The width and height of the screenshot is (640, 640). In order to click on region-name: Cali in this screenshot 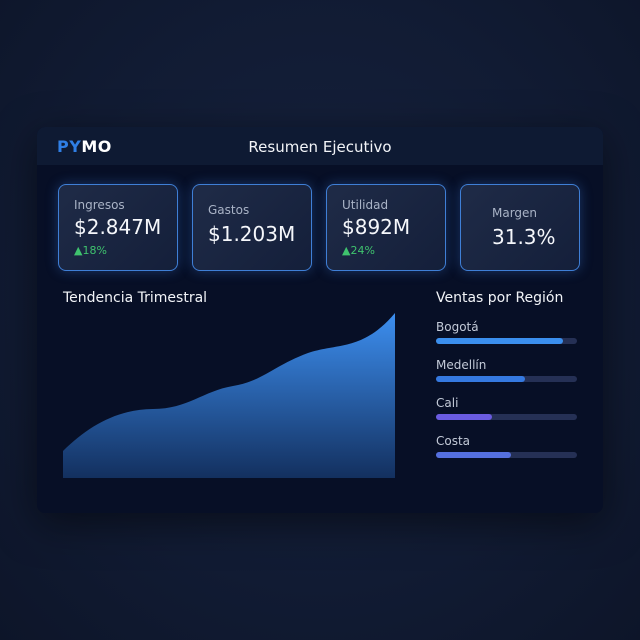, I will do `click(447, 403)`.